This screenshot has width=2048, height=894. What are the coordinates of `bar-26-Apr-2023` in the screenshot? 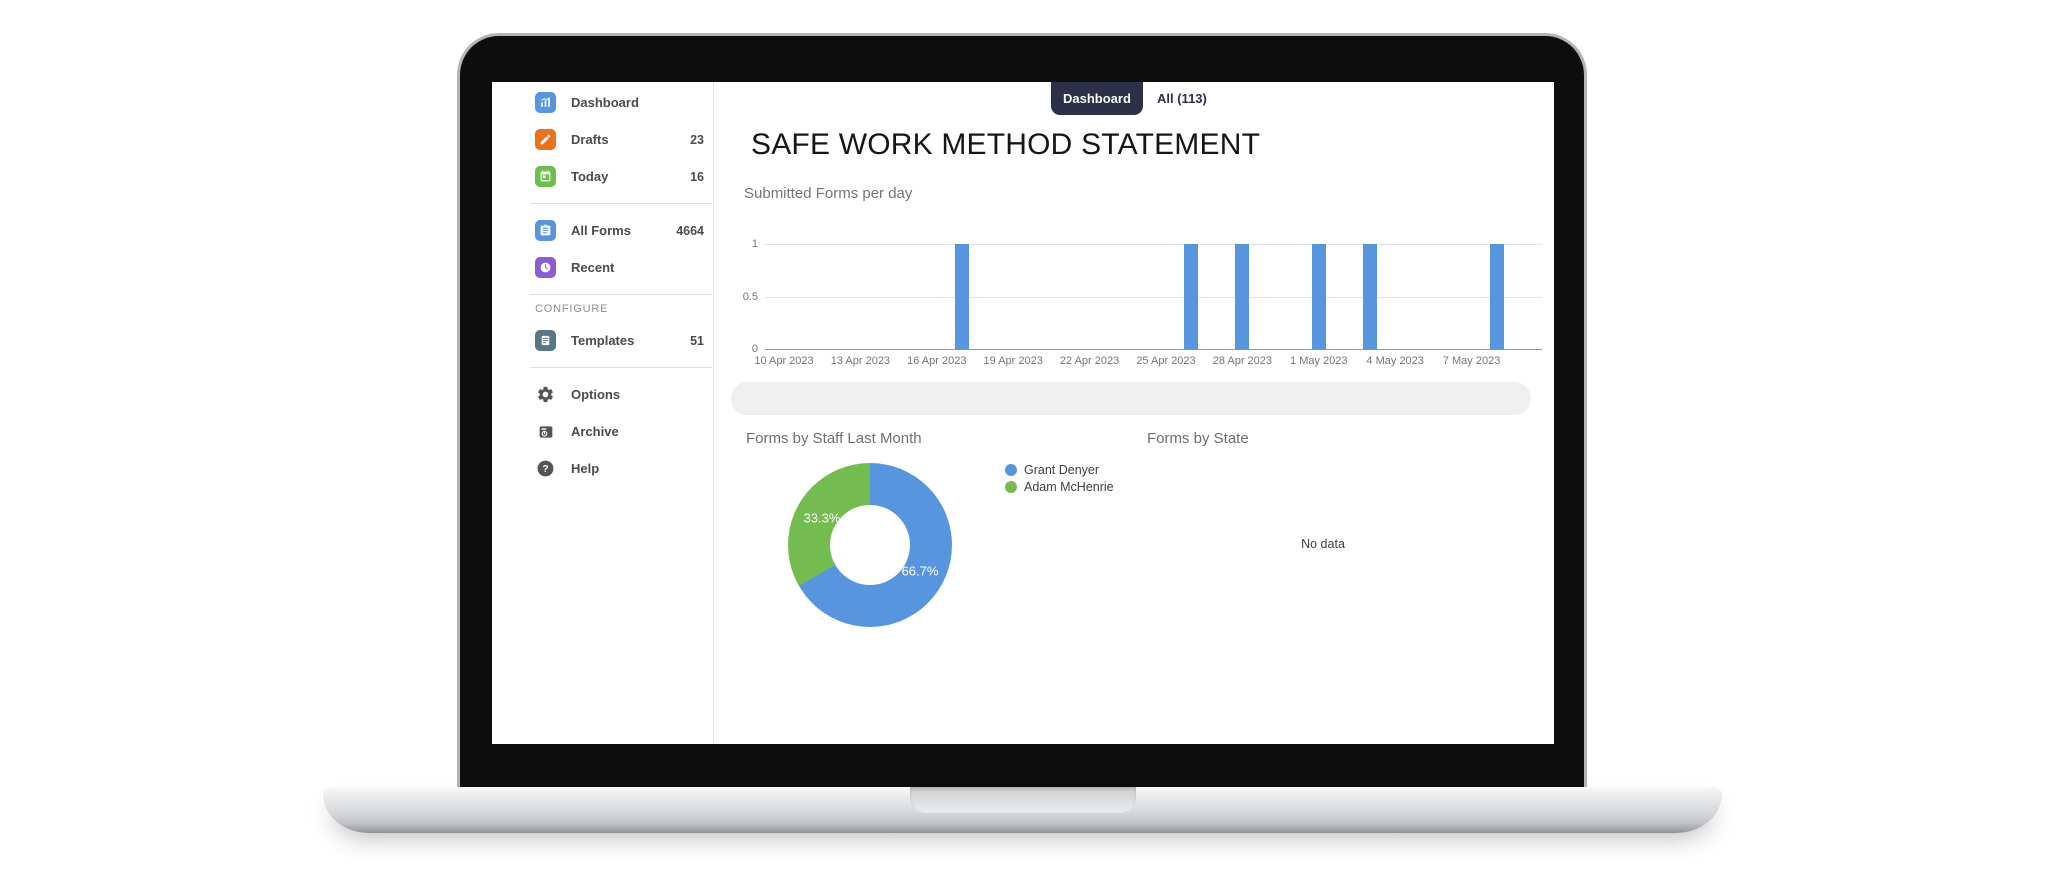 It's located at (1191, 296).